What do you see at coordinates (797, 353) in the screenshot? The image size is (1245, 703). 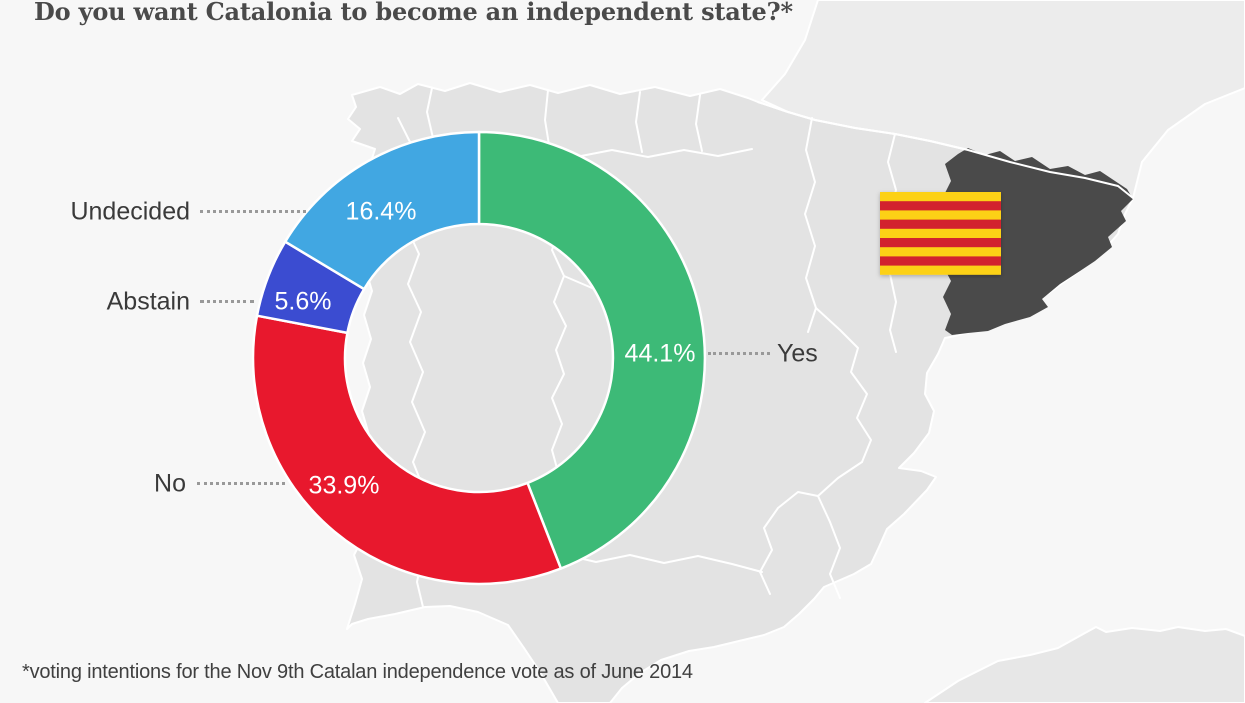 I see `slice-label-yes: Yes` at bounding box center [797, 353].